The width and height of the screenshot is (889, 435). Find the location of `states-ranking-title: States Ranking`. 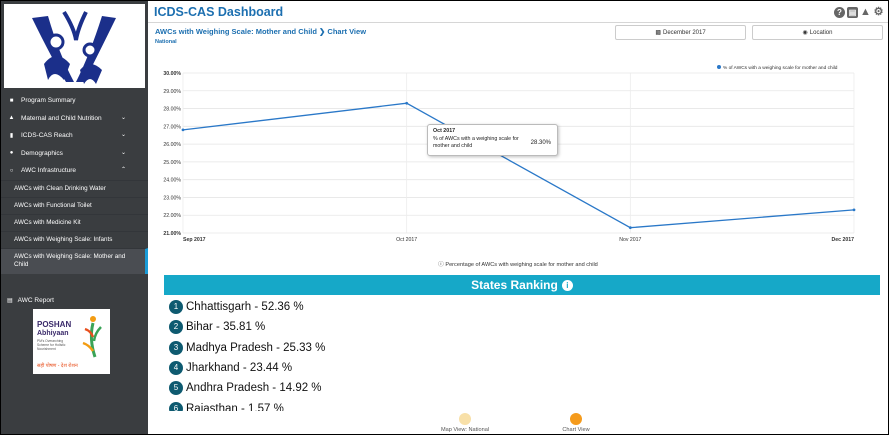

states-ranking-title: States Ranking is located at coordinates (514, 285).